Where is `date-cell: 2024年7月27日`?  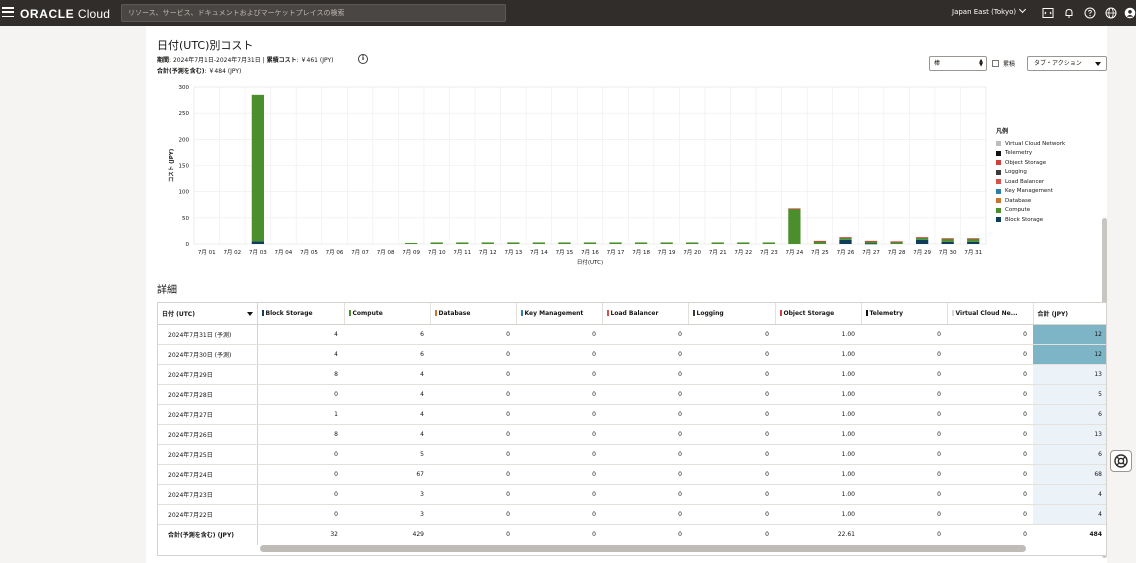 date-cell: 2024年7月27日 is located at coordinates (208, 414).